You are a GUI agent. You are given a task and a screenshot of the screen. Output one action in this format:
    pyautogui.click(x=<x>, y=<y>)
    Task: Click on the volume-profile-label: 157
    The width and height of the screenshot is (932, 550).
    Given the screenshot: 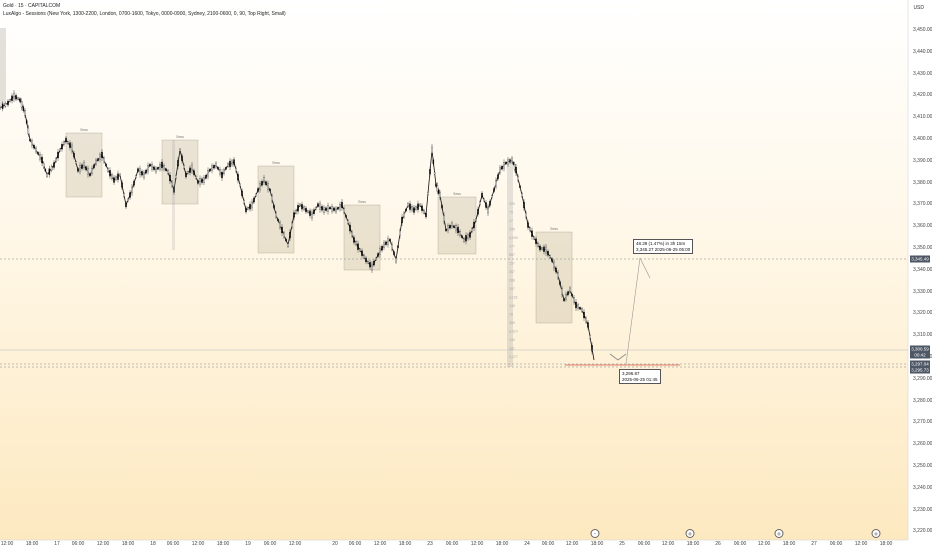 What is the action you would take?
    pyautogui.click(x=512, y=289)
    